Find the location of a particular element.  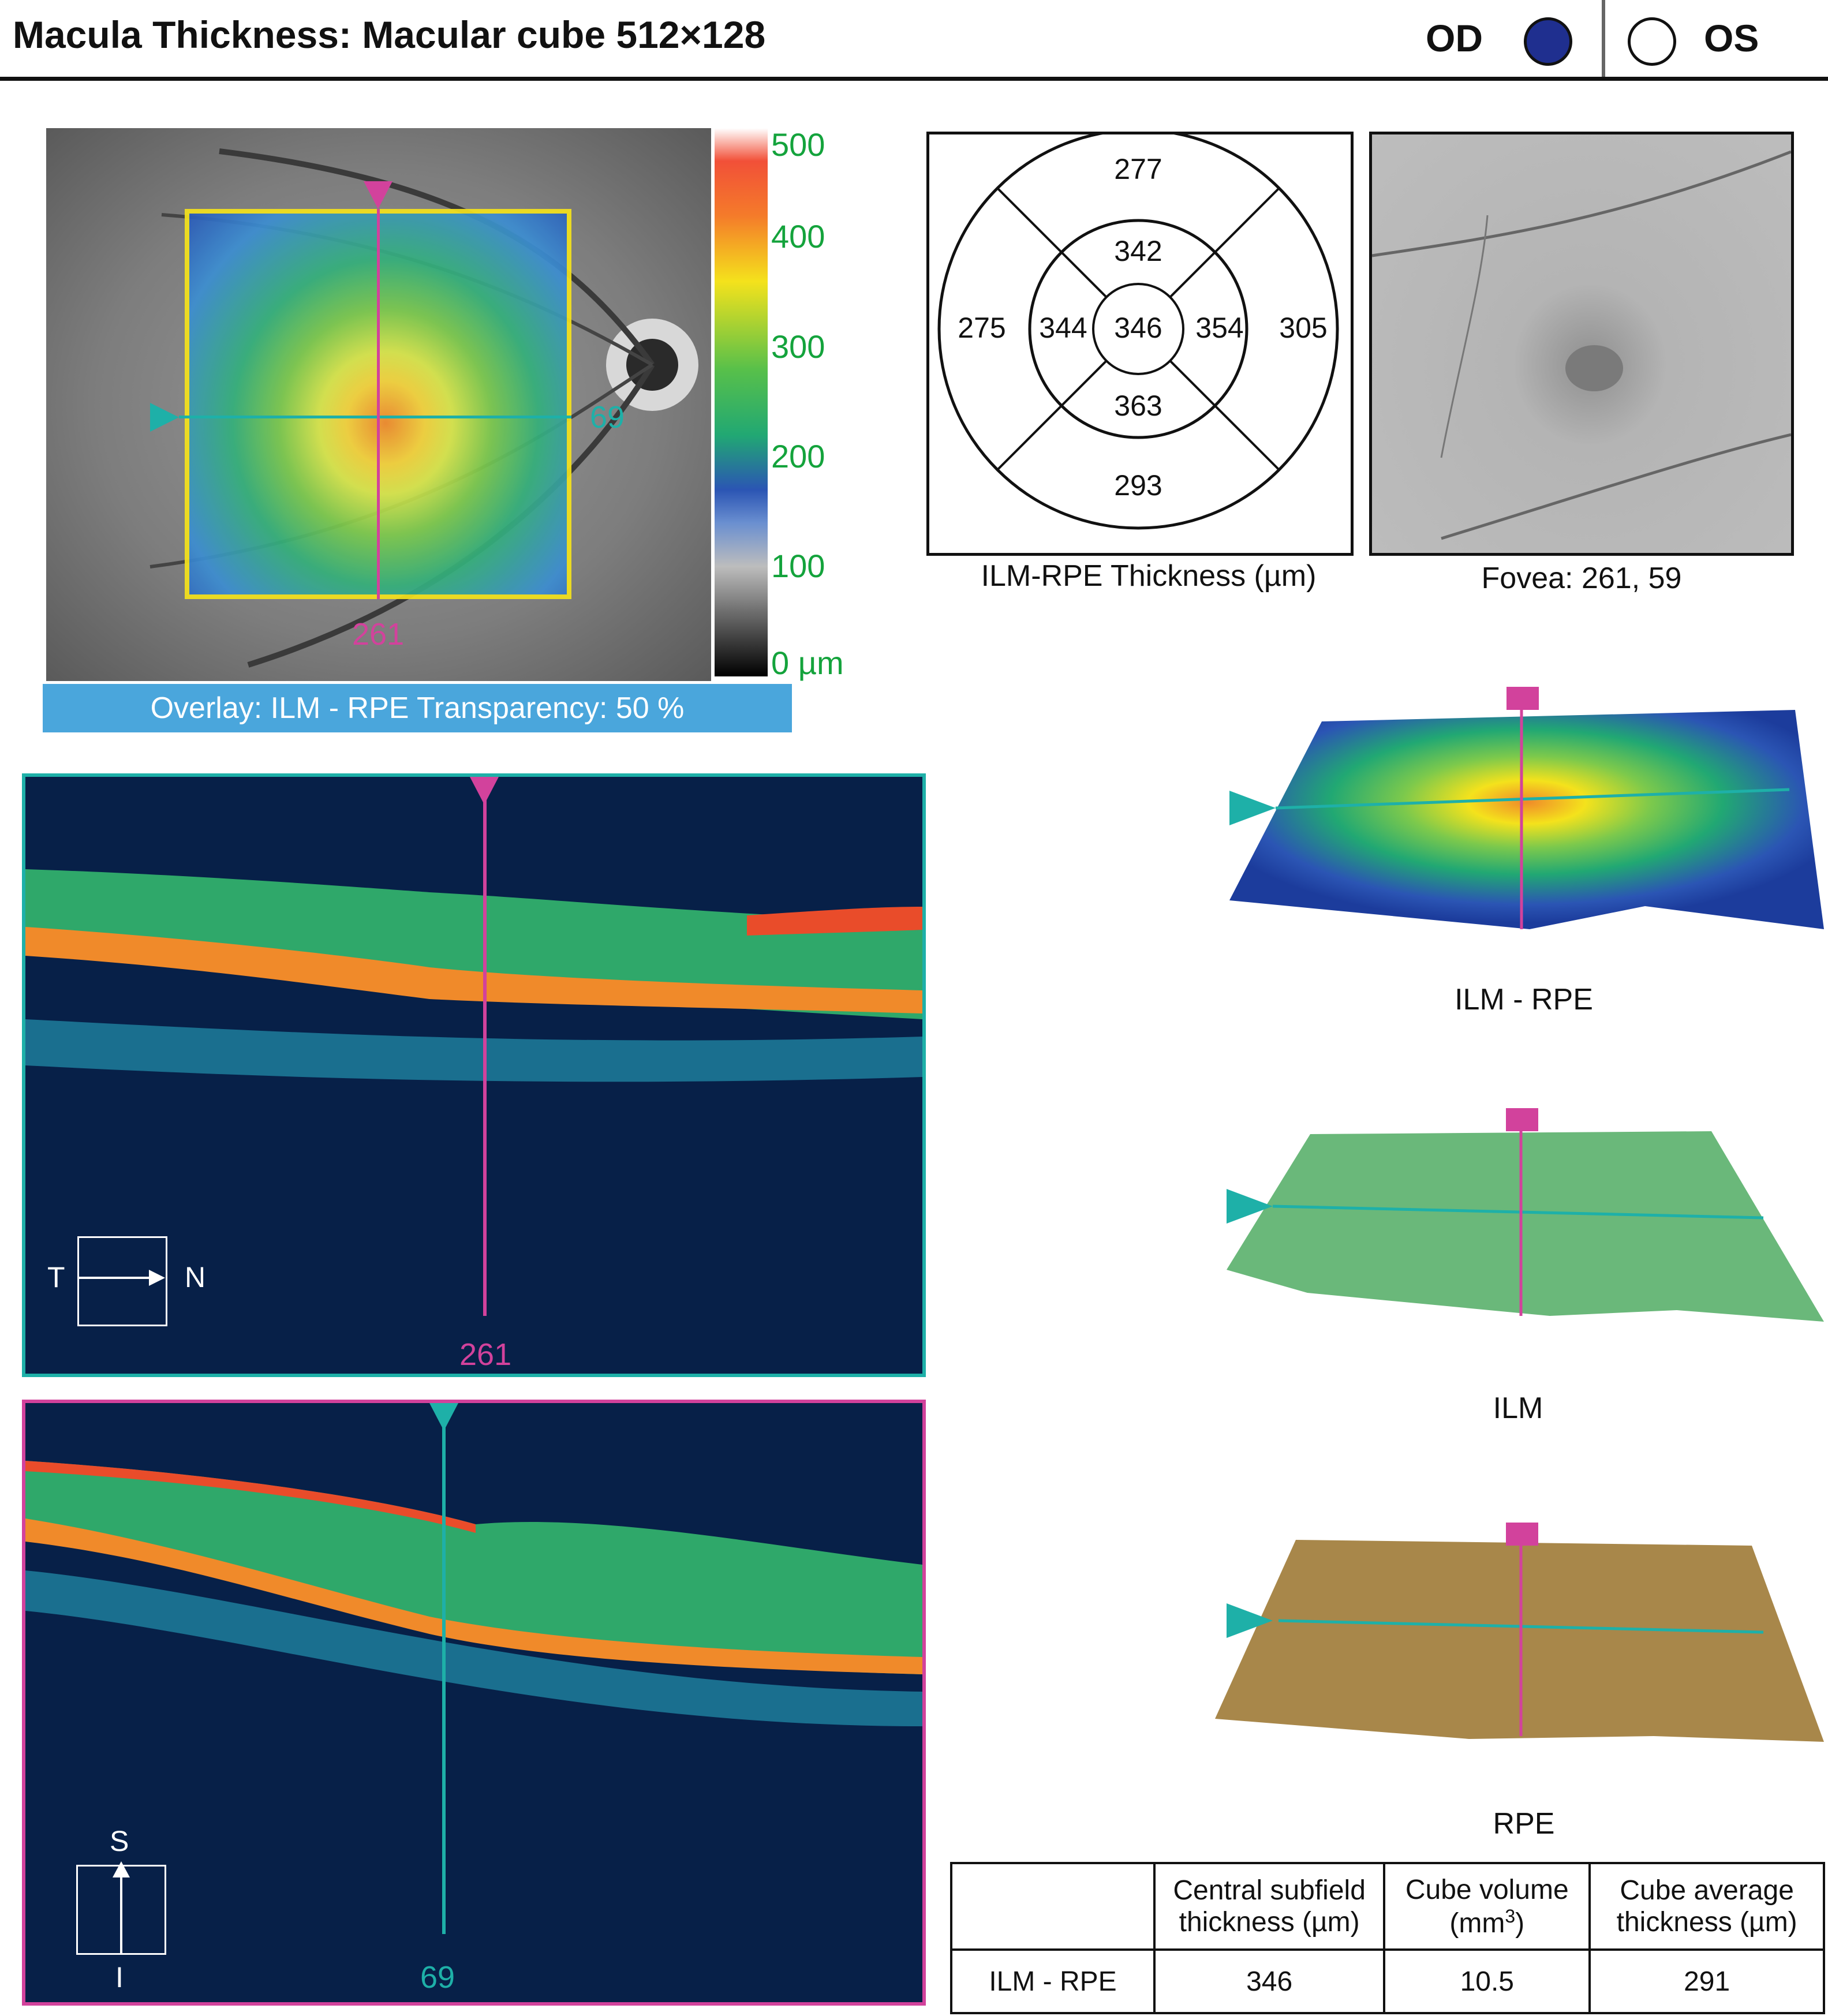

od-selected-radio is located at coordinates (1548, 41).